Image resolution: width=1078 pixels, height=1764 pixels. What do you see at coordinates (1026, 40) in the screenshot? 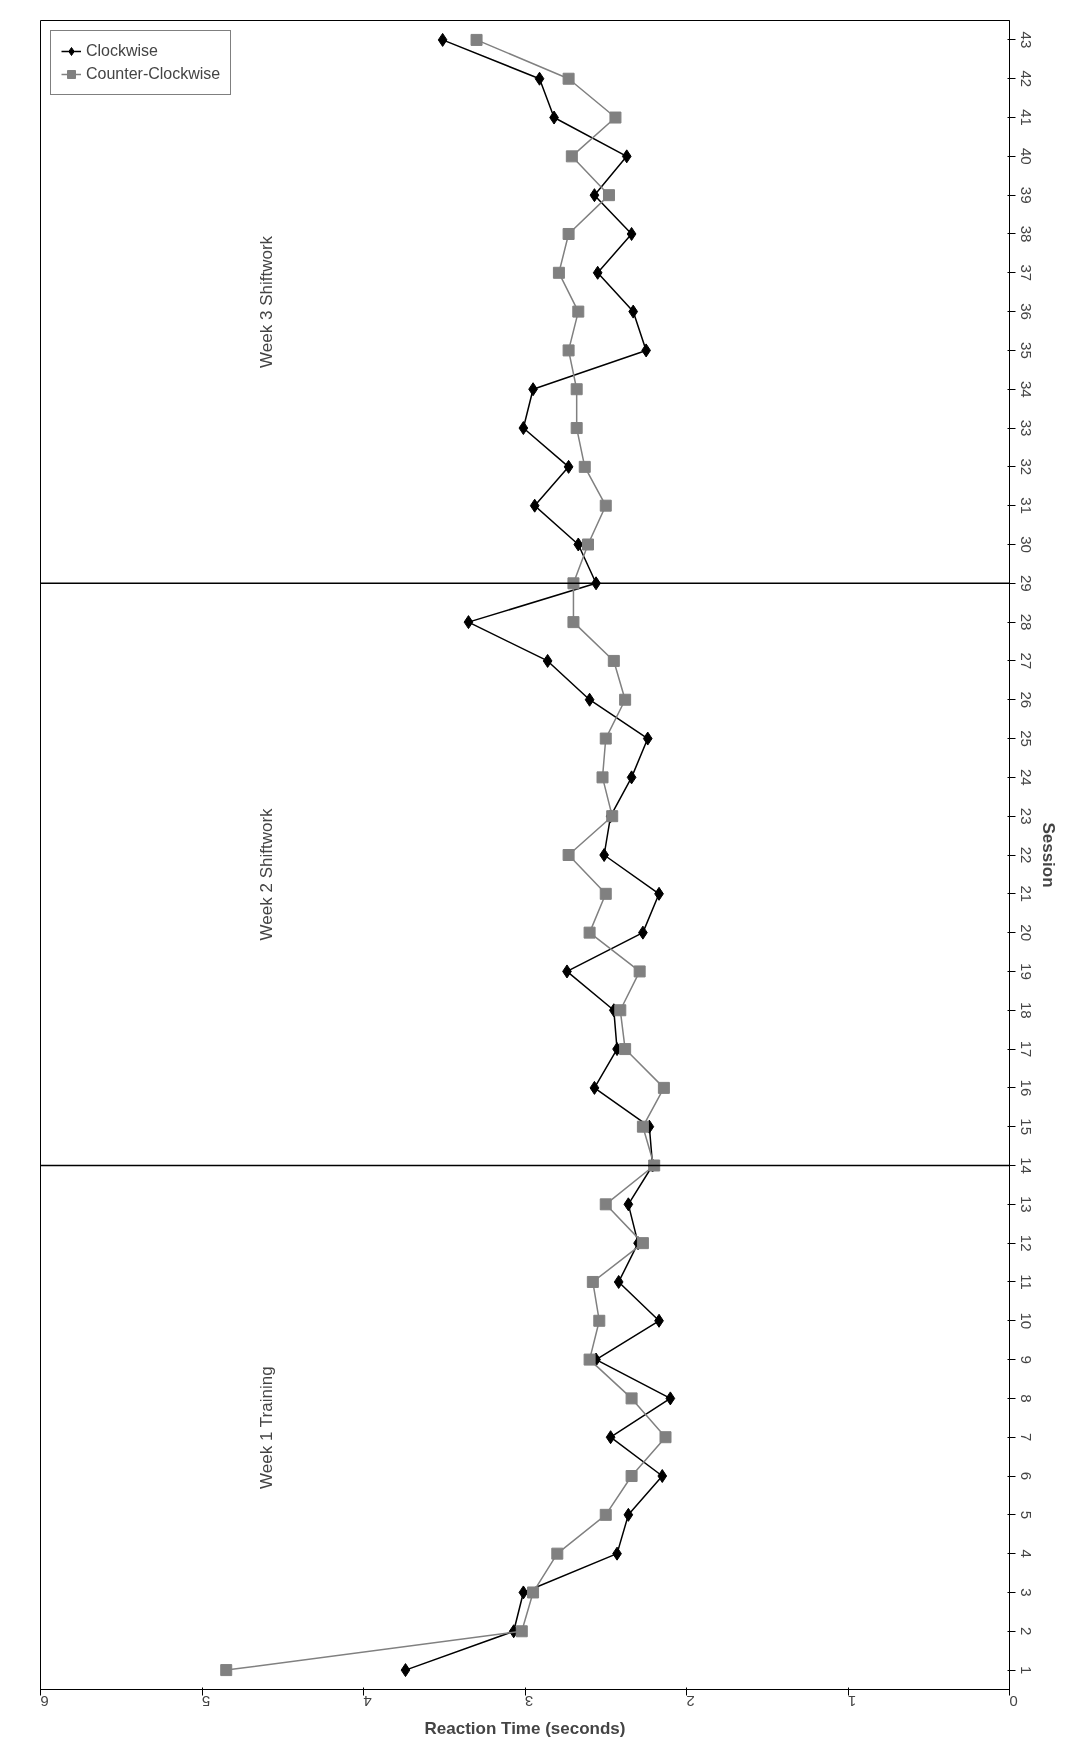
I see `y-tick-label: 43` at bounding box center [1026, 40].